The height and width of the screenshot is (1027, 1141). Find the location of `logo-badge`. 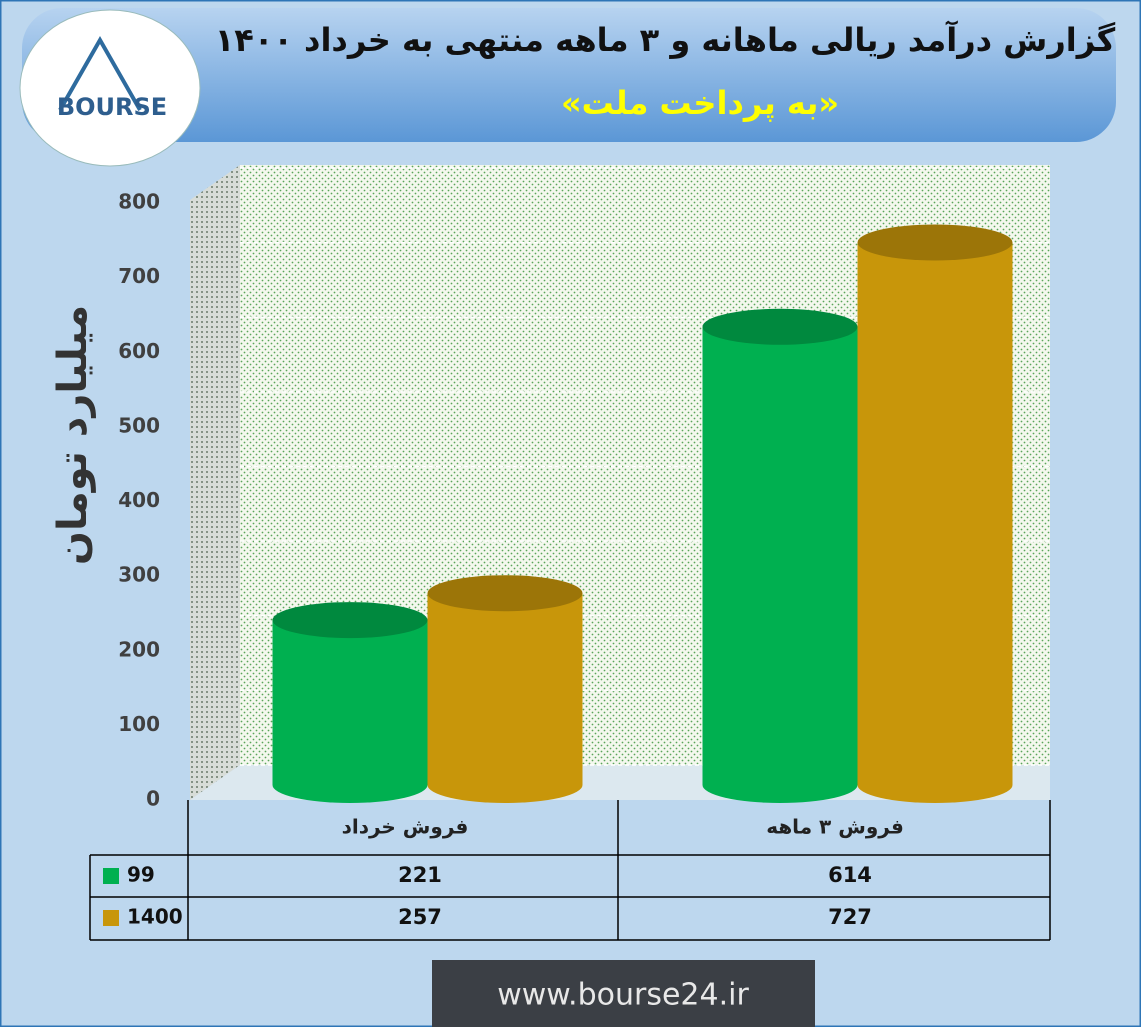

logo-badge is located at coordinates (110, 88).